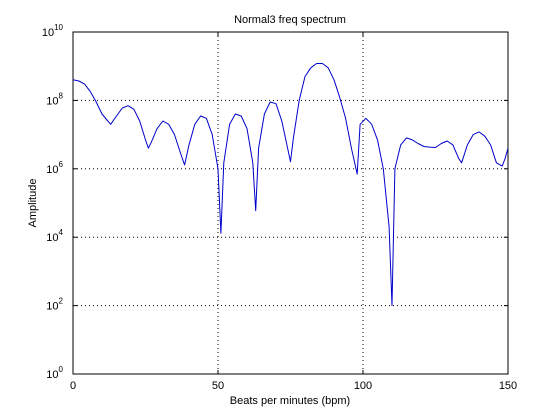 This screenshot has height=420, width=560. What do you see at coordinates (33, 203) in the screenshot?
I see `y-axis-label: Amplitude` at bounding box center [33, 203].